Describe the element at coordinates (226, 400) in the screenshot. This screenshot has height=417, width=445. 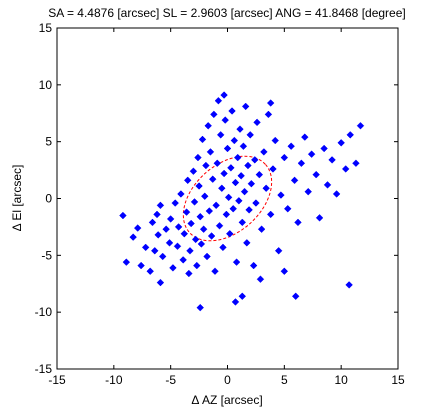
I see `x-axis-label: Δ AZ [arcsec]` at that location.